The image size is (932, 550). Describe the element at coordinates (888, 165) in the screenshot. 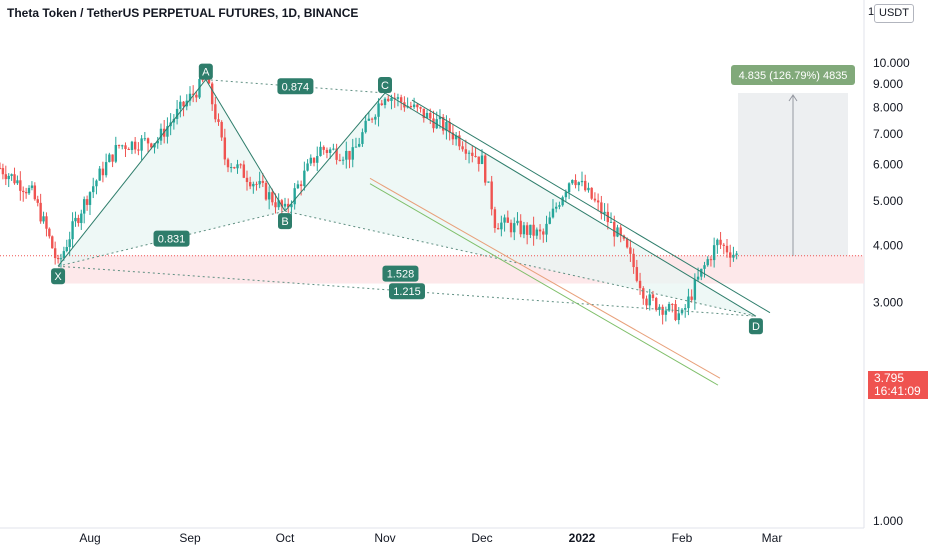

I see `y-tick-label: 6.000` at that location.